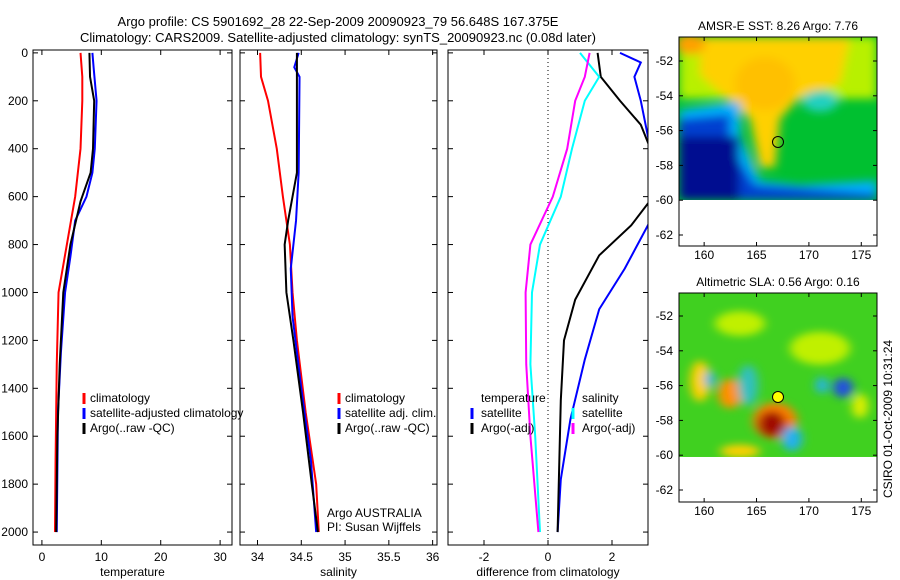 The width and height of the screenshot is (900, 580). What do you see at coordinates (102, 557) in the screenshot?
I see `x-tick-label: 10` at bounding box center [102, 557].